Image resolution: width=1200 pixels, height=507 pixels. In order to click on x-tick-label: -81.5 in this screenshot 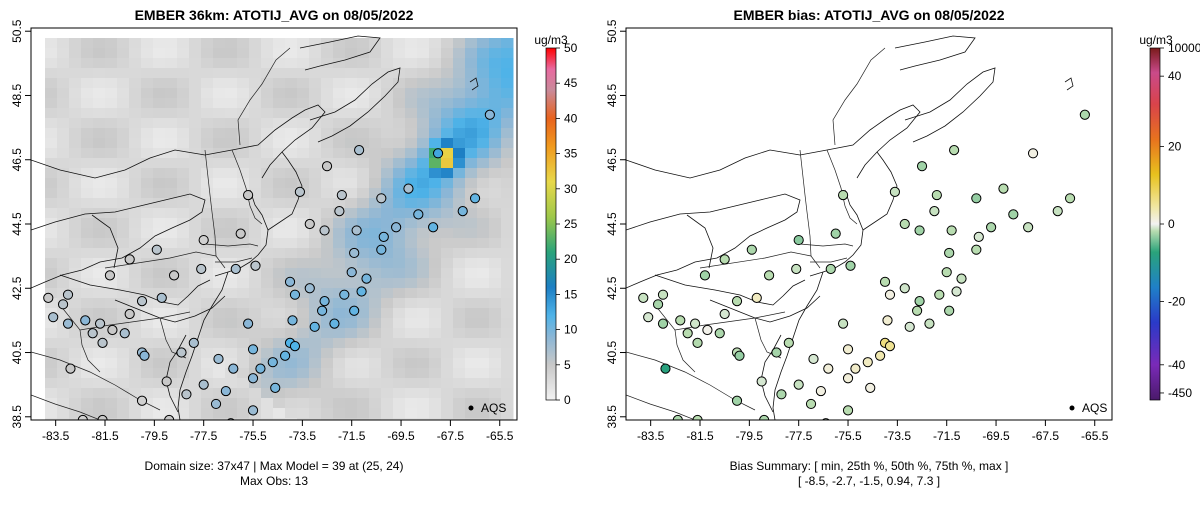, I will do `click(105, 436)`.